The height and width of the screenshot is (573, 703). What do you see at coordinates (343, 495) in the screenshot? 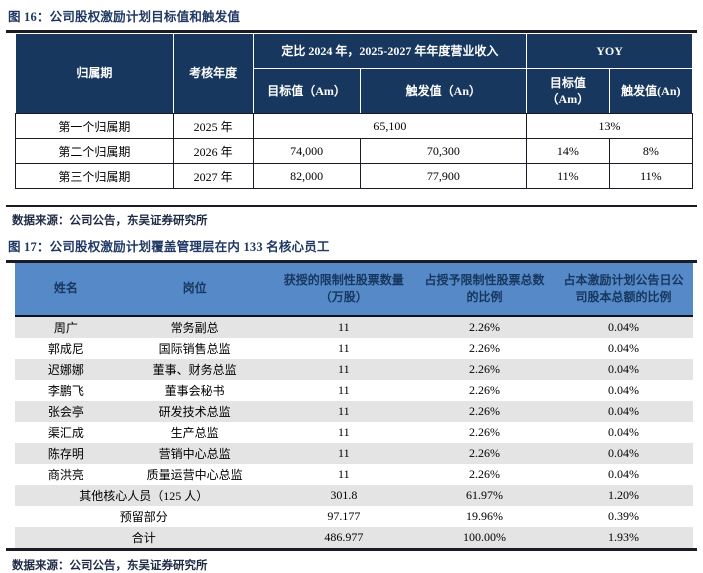
I see `cell-shares: 301.8` at bounding box center [343, 495].